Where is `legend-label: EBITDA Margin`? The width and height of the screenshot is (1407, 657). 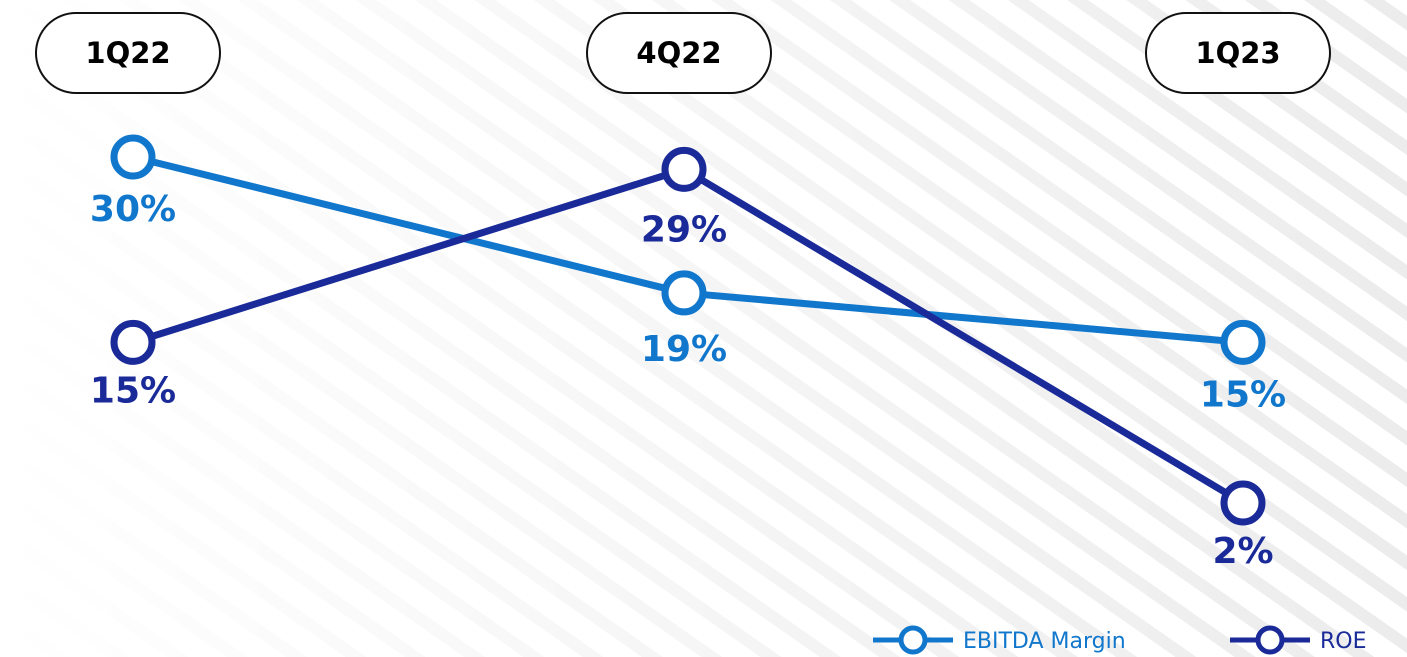 legend-label: EBITDA Margin is located at coordinates (1044, 641).